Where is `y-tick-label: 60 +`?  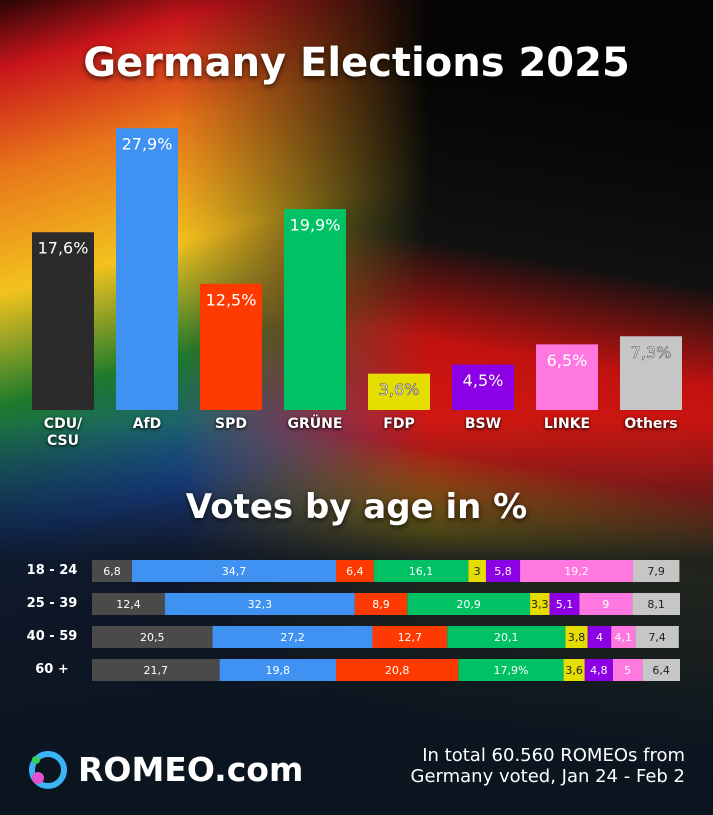 y-tick-label: 60 + is located at coordinates (52, 669).